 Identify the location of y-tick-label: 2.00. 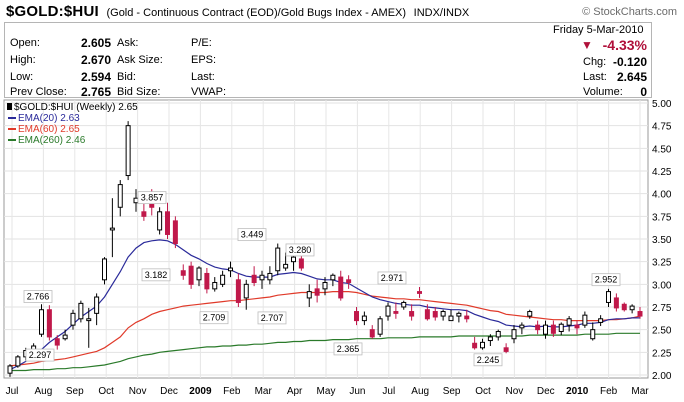
(662, 376).